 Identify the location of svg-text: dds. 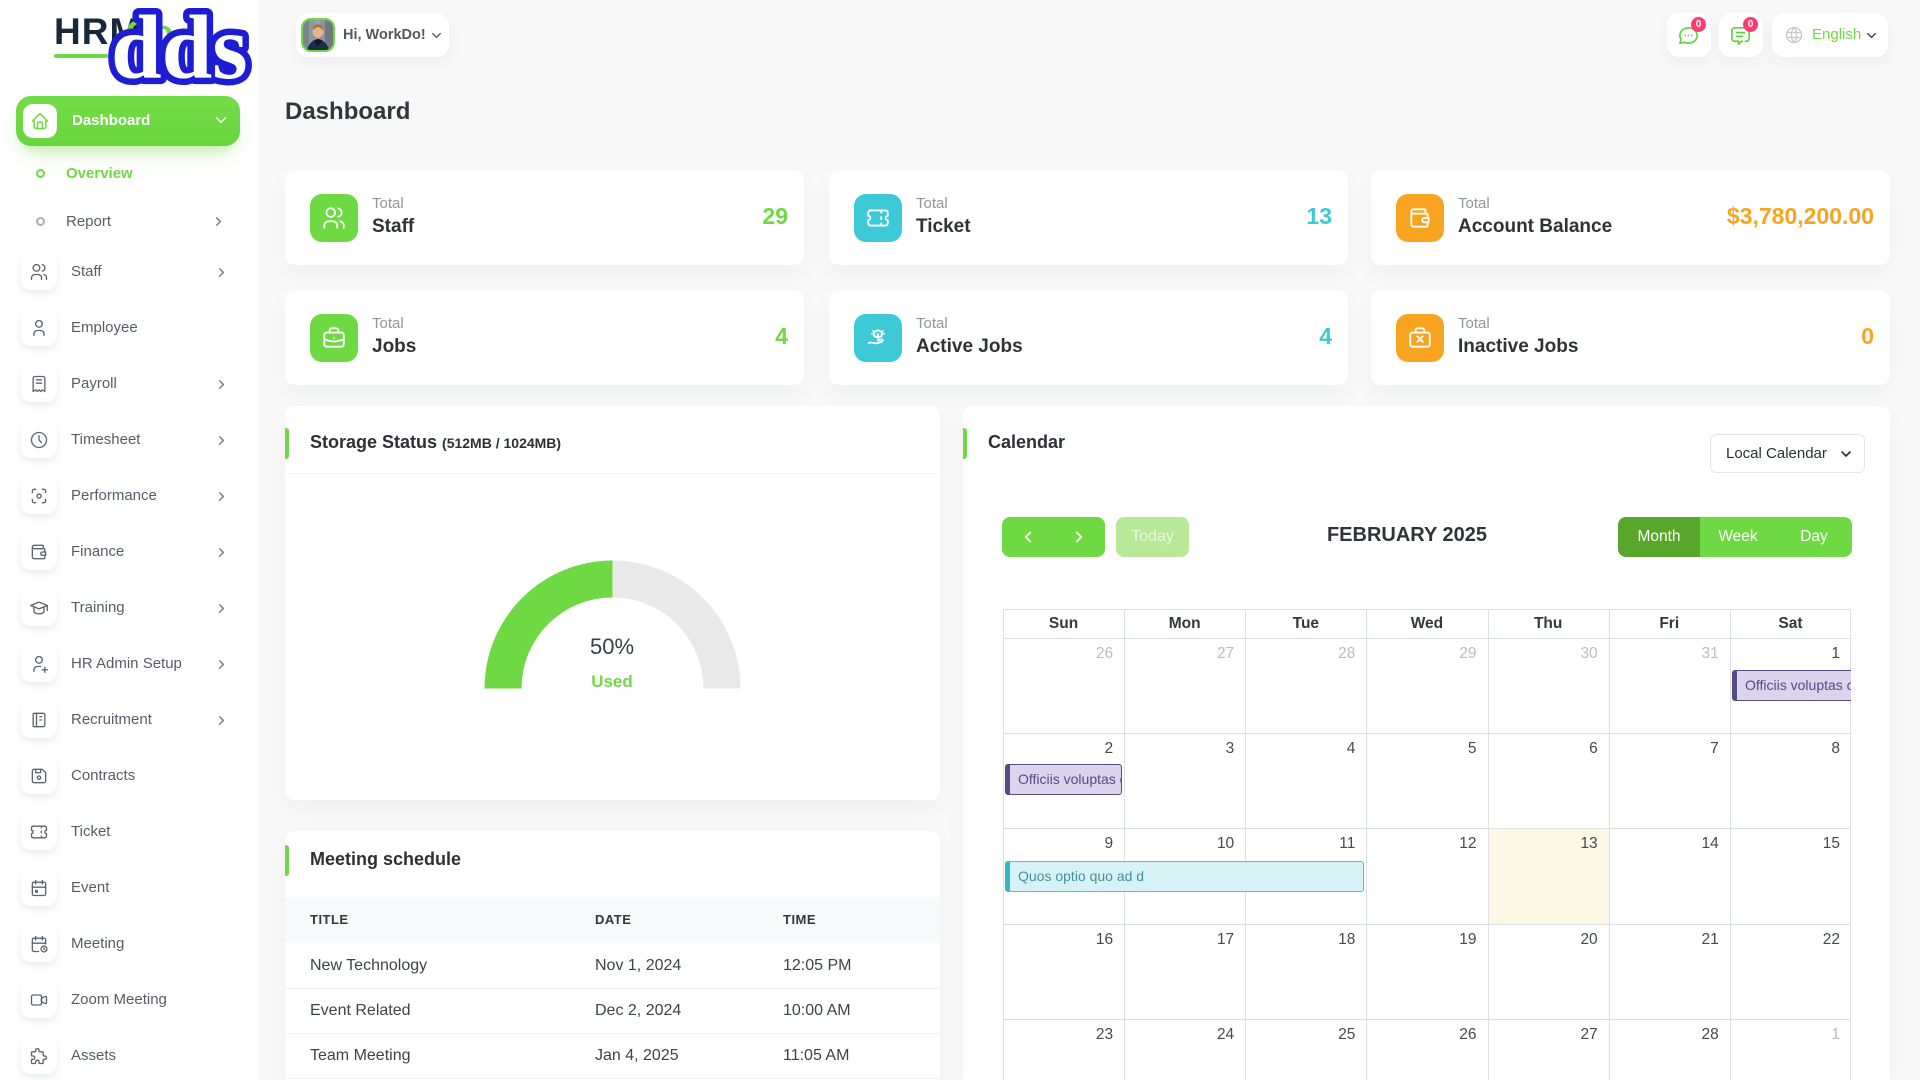
(179, 47).